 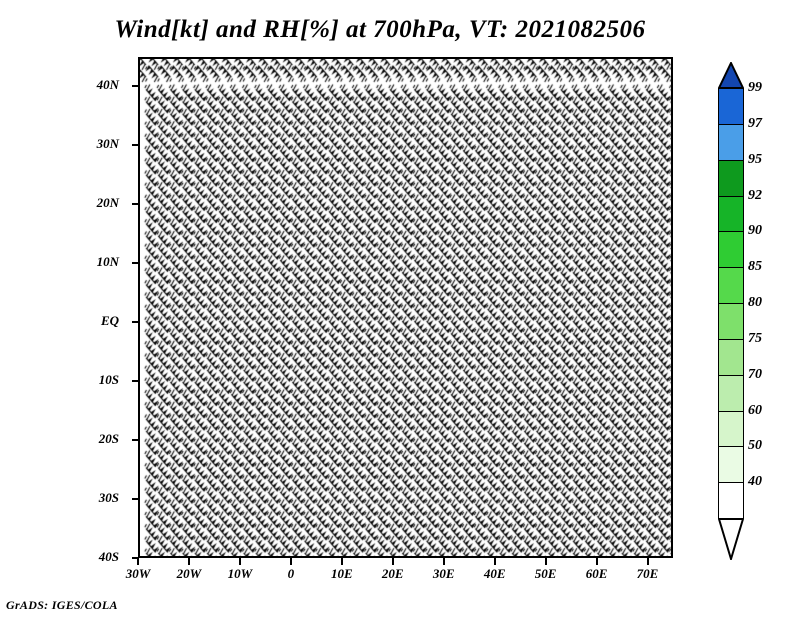 What do you see at coordinates (494, 573) in the screenshot?
I see `x-axis-label: 40E` at bounding box center [494, 573].